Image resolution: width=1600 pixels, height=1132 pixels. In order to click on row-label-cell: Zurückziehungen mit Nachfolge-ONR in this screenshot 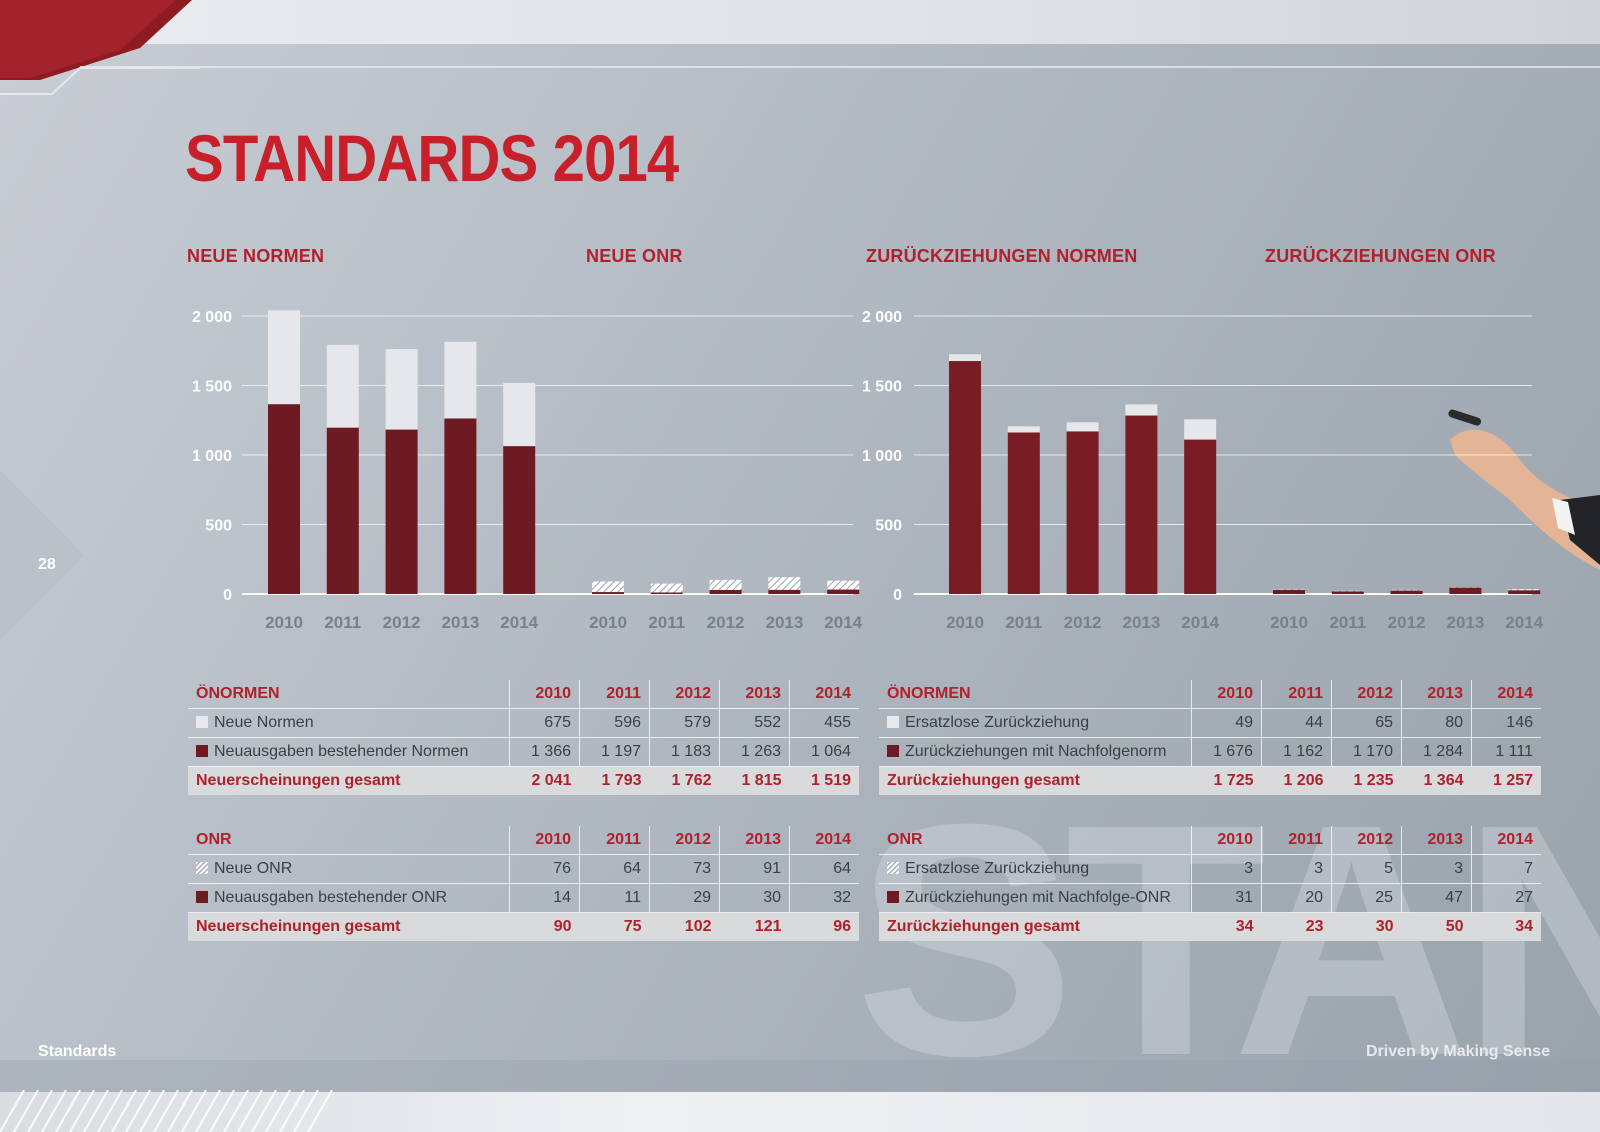, I will do `click(1035, 898)`.